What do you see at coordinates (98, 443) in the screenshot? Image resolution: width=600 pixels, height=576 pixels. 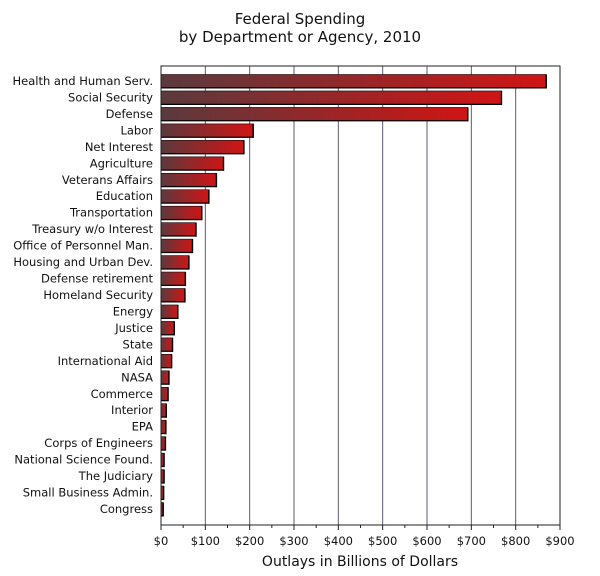 I see `category-label: Corps of Engineers` at bounding box center [98, 443].